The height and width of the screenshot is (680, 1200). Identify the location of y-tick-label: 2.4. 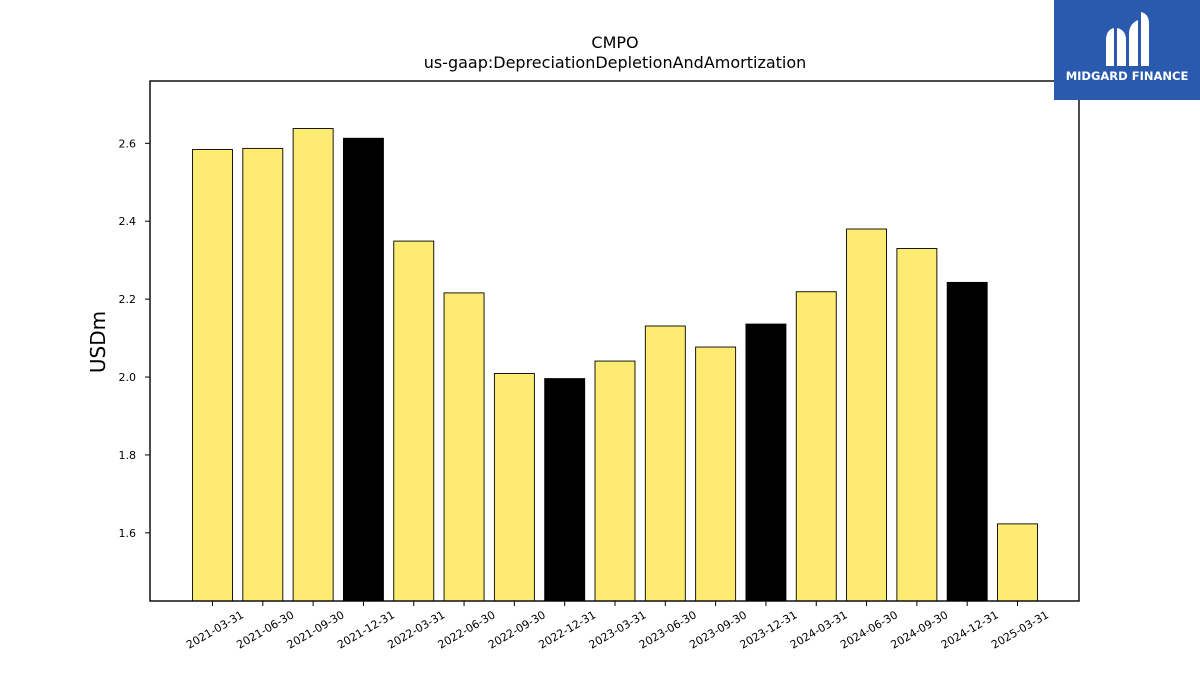
(128, 221).